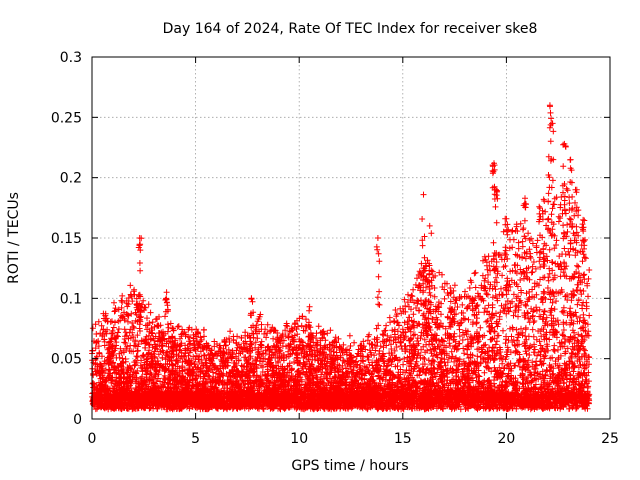 The width and height of the screenshot is (640, 480). What do you see at coordinates (506, 439) in the screenshot?
I see `x-tick-label: 20` at bounding box center [506, 439].